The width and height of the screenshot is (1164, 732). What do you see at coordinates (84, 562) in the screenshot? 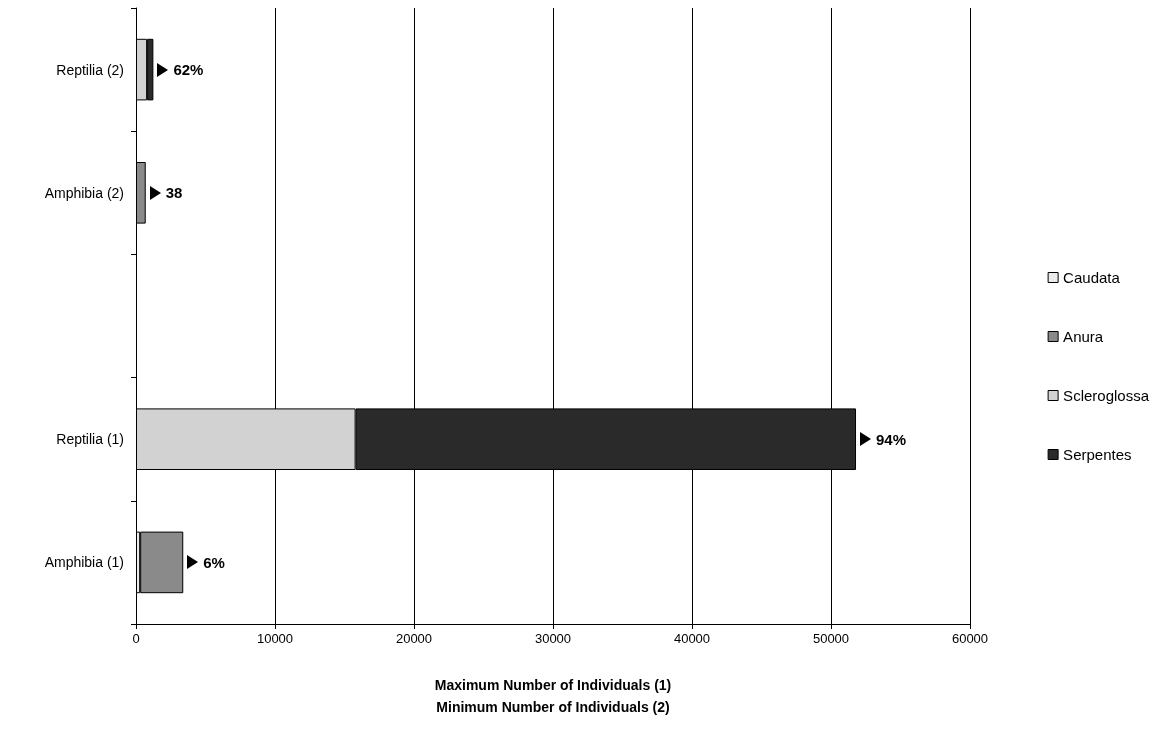
I see `y-tick-label: Amphibia (1)` at bounding box center [84, 562].